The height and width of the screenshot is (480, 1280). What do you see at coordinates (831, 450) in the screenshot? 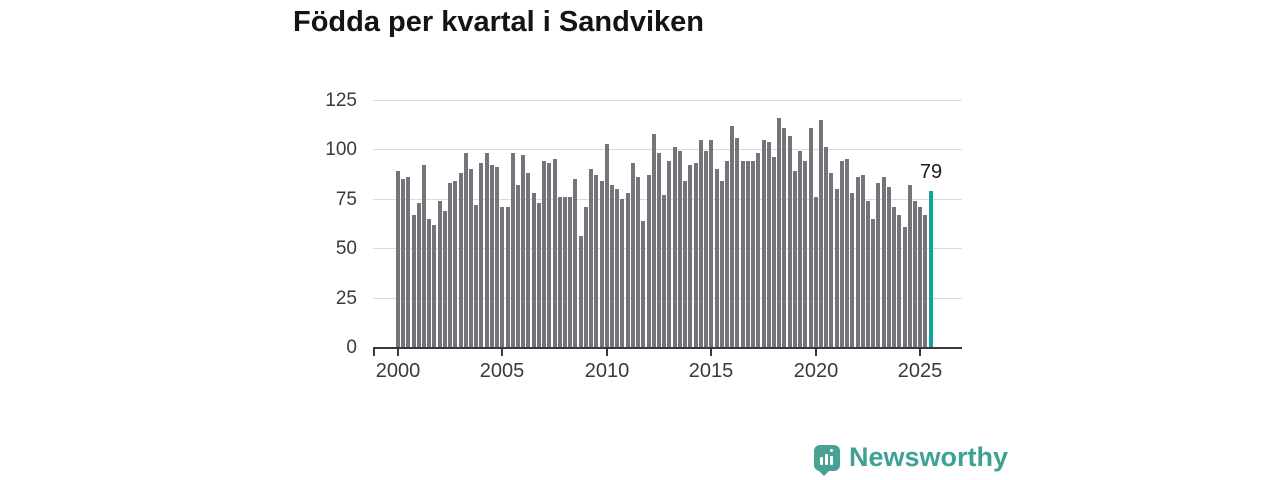
I see `logo-exclamation-dot` at bounding box center [831, 450].